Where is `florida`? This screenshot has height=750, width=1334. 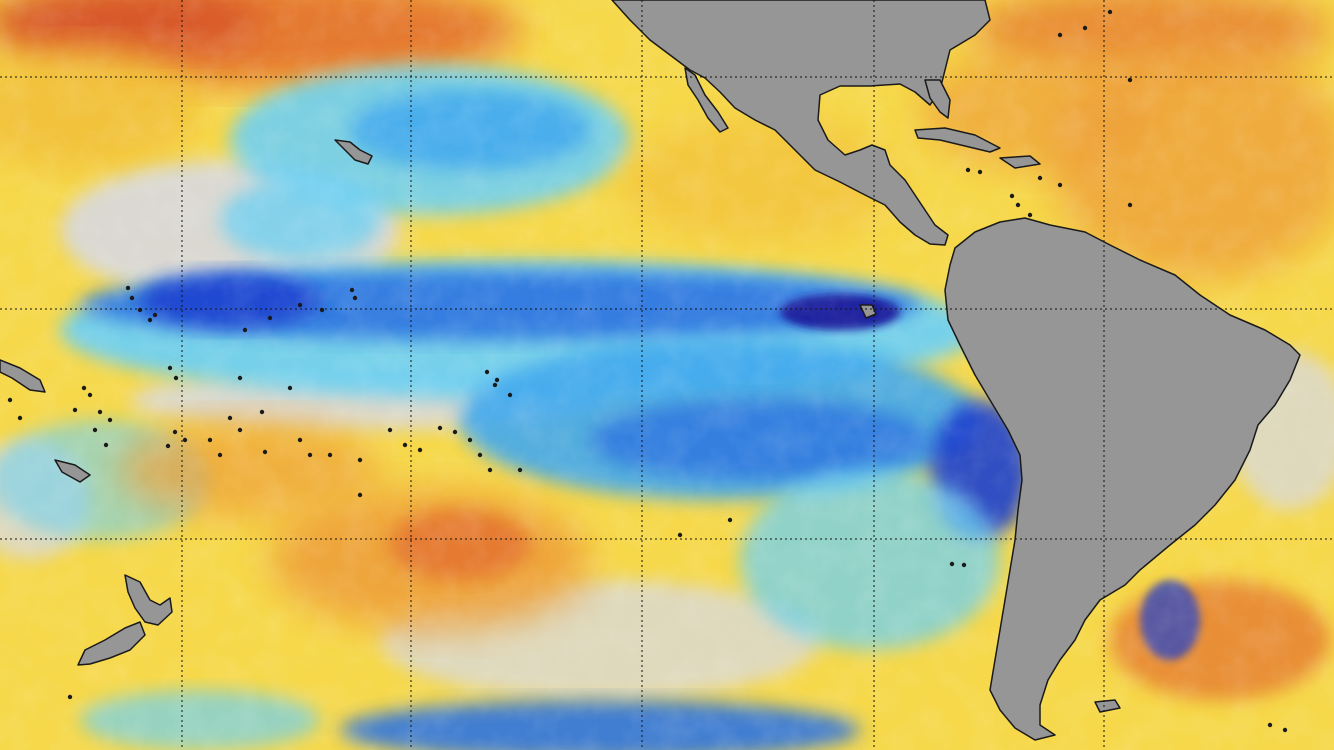
florida is located at coordinates (937, 99).